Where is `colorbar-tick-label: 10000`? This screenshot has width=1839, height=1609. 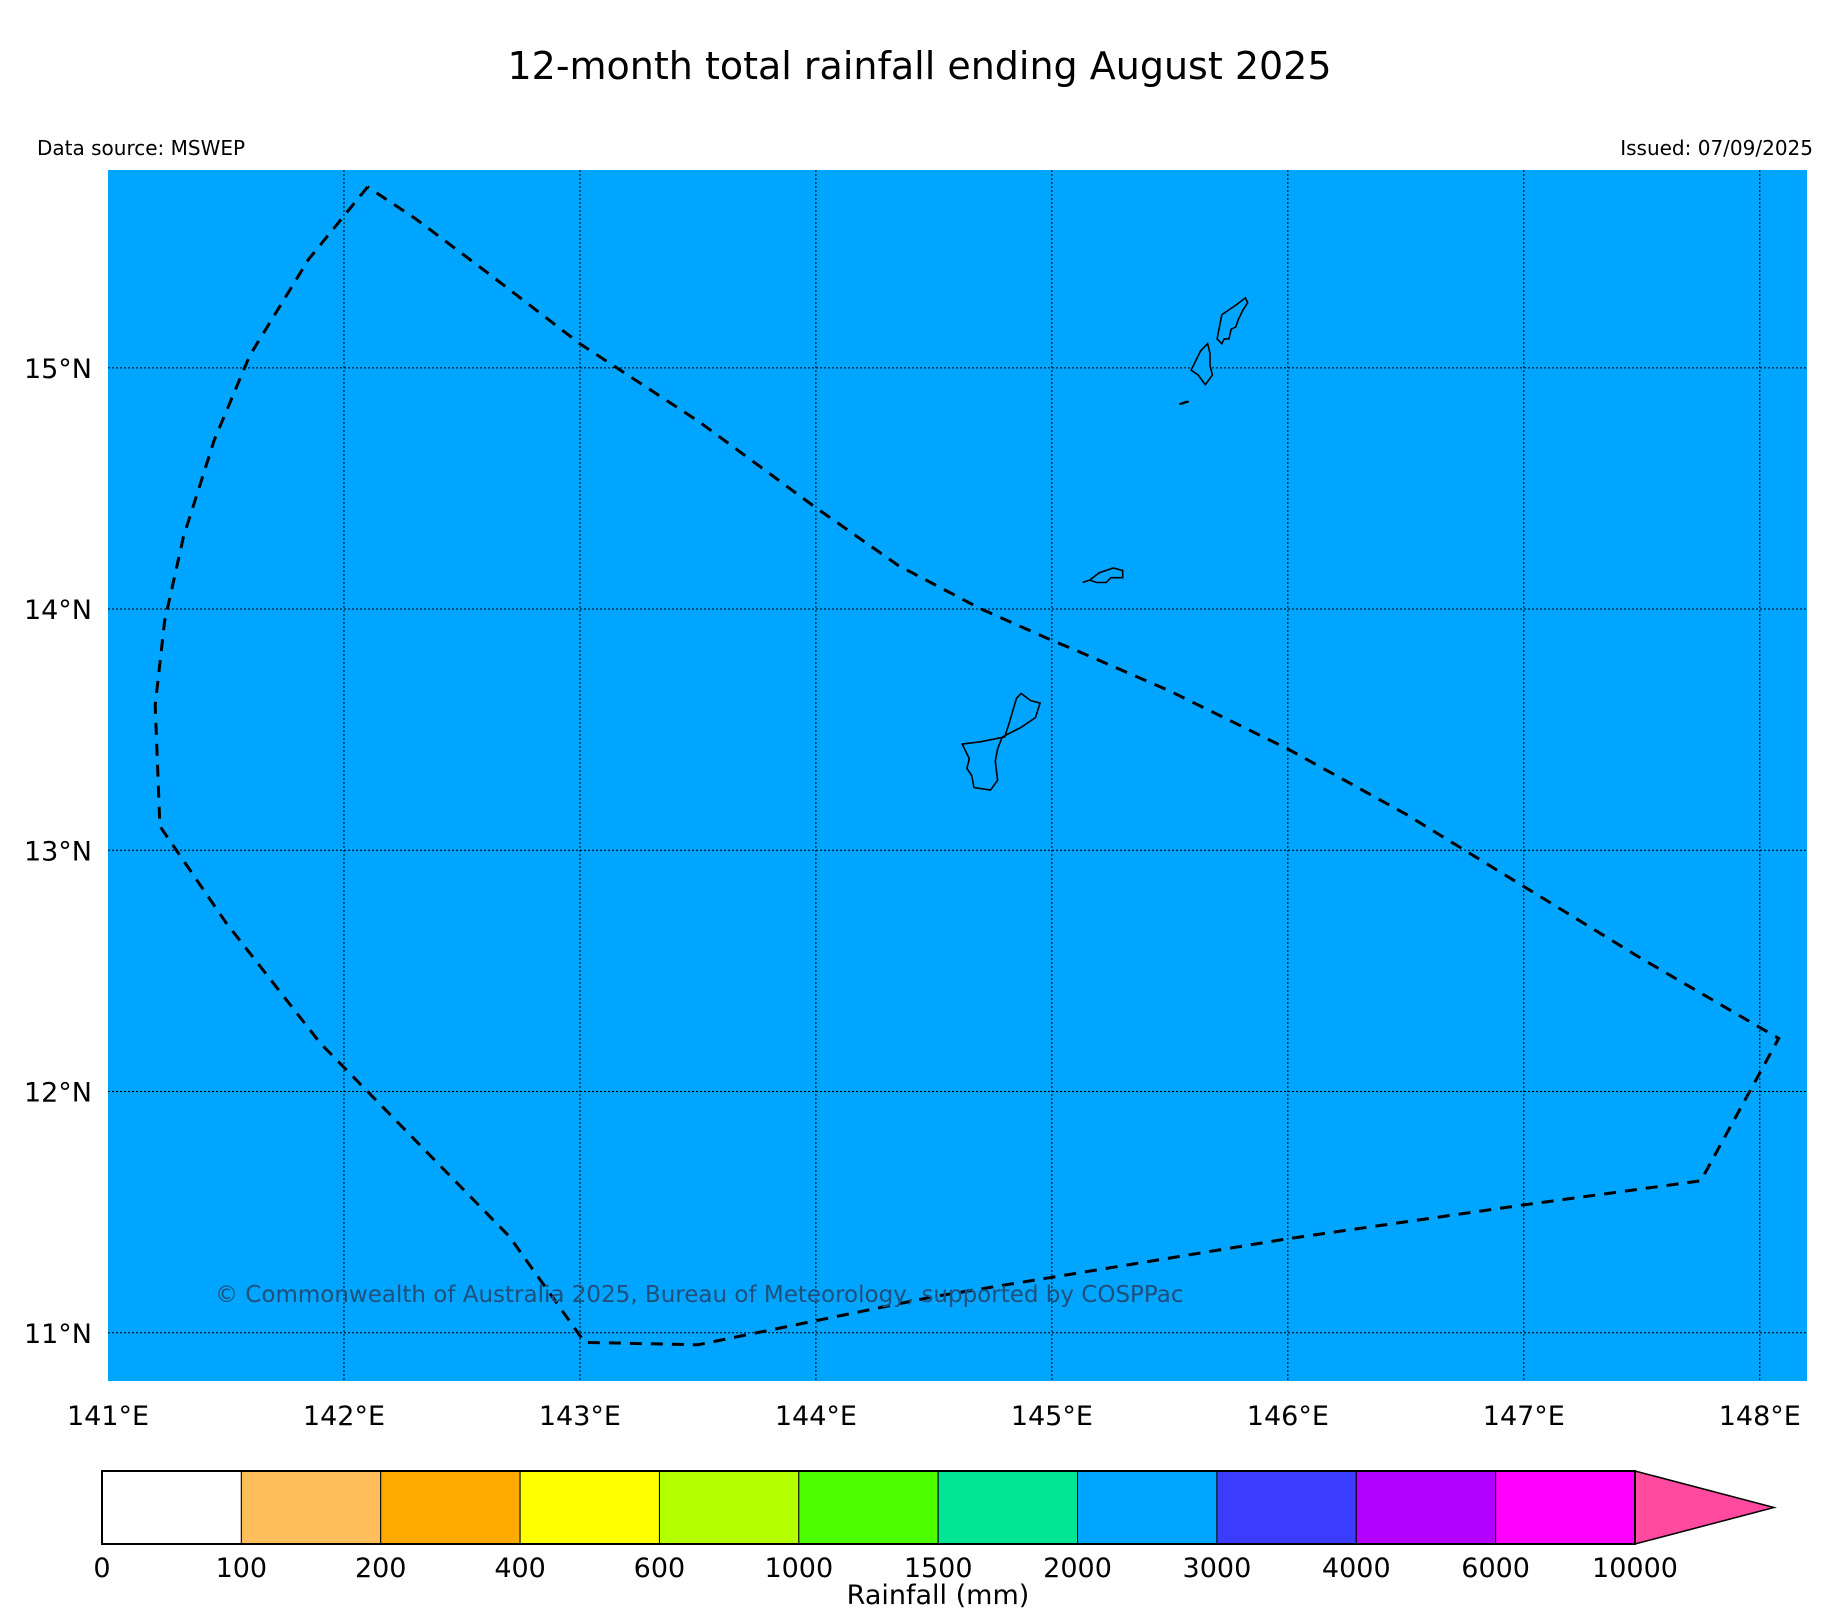 colorbar-tick-label: 10000 is located at coordinates (1635, 1568).